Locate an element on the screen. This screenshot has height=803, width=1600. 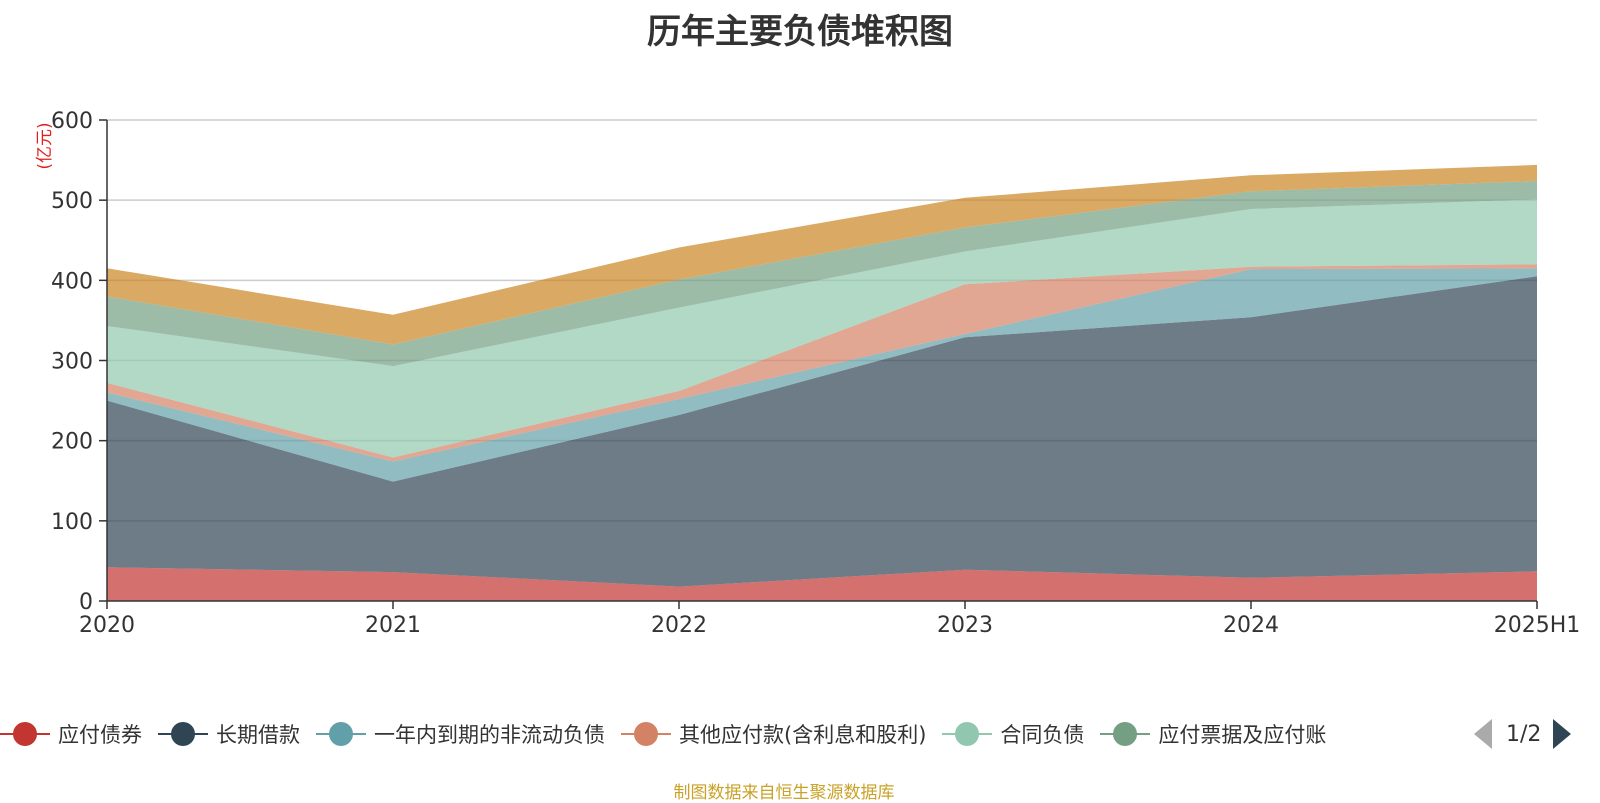
legend-pager: 1/2 is located at coordinates (1535, 734).